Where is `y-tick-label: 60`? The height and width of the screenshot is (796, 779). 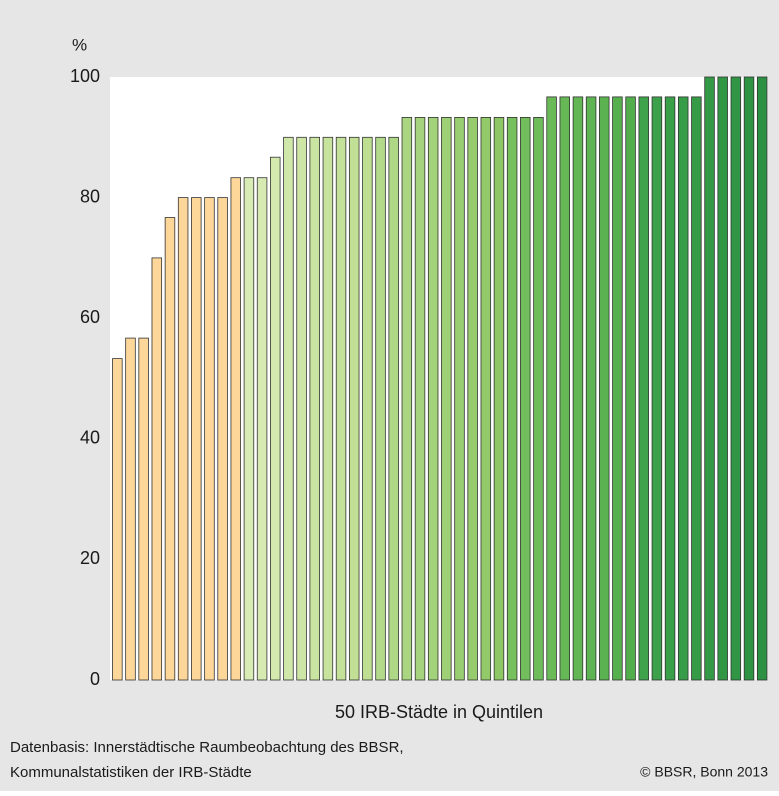 y-tick-label: 60 is located at coordinates (90, 317).